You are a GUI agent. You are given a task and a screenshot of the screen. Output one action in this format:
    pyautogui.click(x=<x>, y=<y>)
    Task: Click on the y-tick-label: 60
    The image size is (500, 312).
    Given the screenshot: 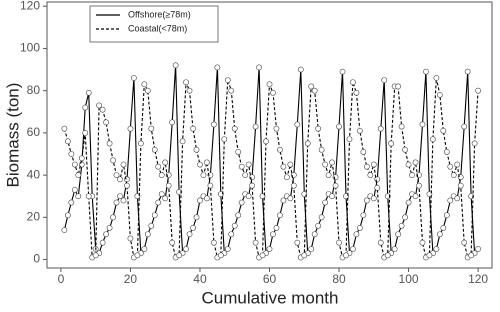 What is the action you would take?
    pyautogui.click(x=34, y=132)
    